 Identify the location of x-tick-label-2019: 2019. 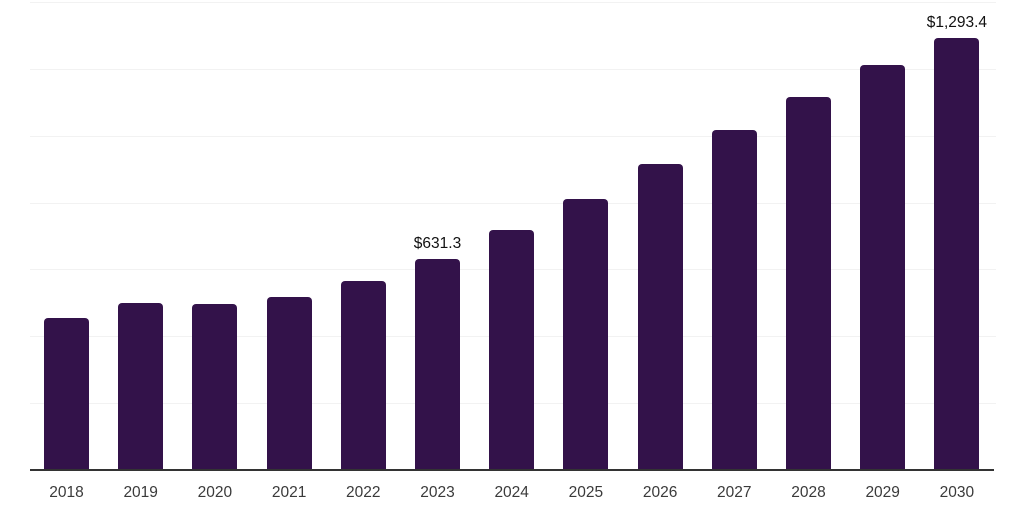
(140, 492).